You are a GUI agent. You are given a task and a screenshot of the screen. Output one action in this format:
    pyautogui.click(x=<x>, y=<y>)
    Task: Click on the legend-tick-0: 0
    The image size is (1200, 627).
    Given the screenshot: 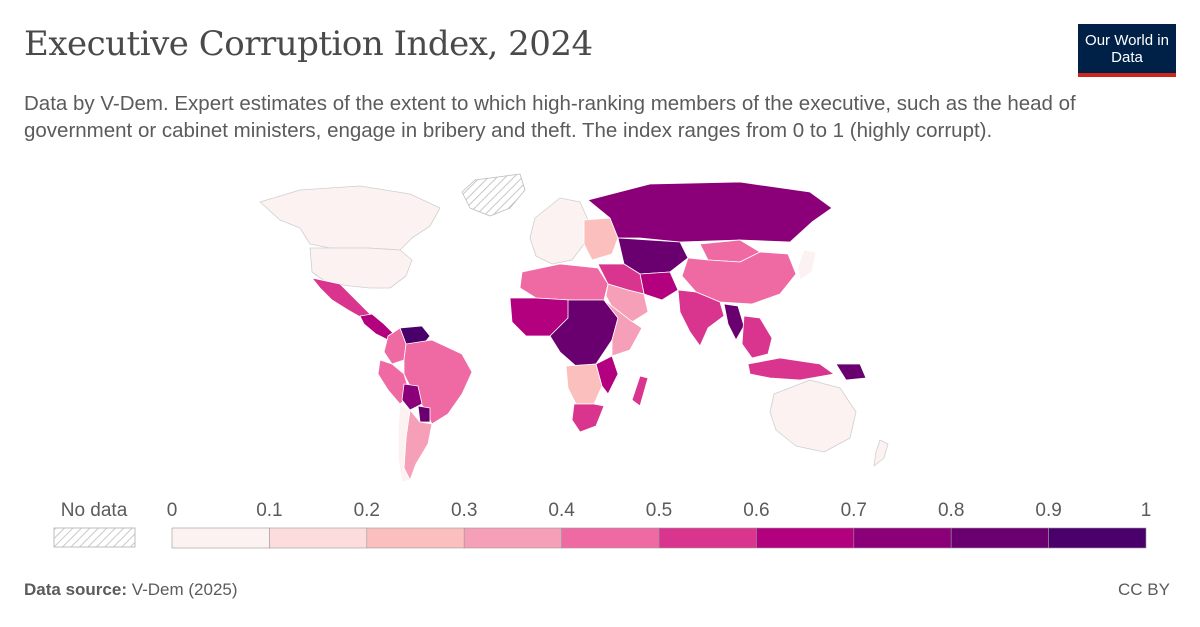 What is the action you would take?
    pyautogui.click(x=172, y=510)
    